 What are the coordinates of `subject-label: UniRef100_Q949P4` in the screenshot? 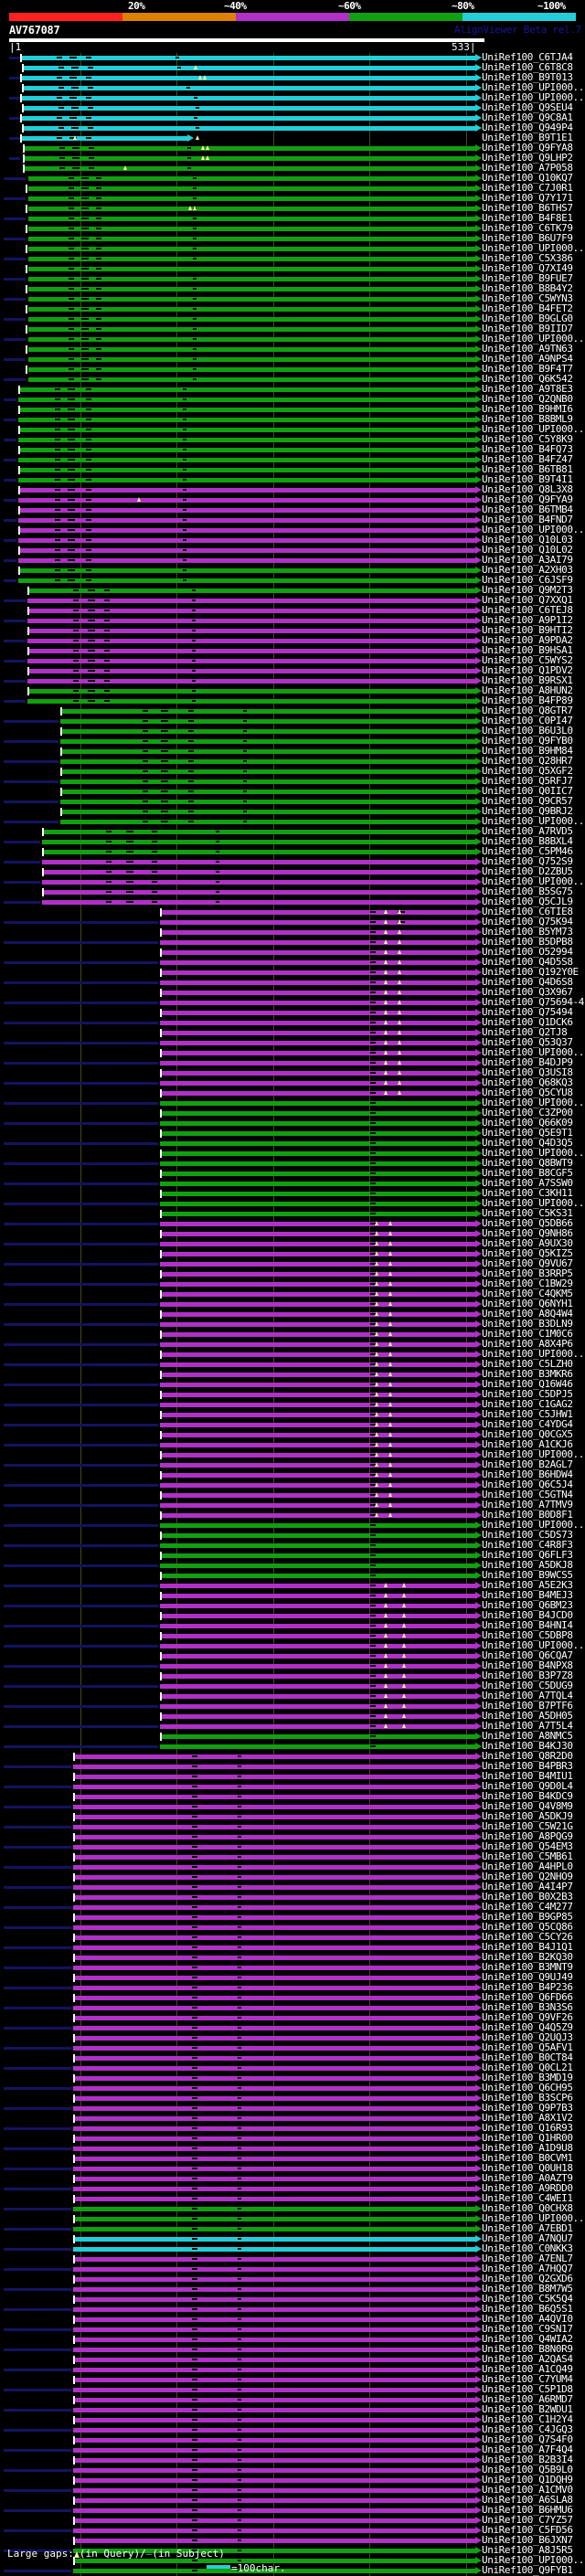 It's located at (528, 127).